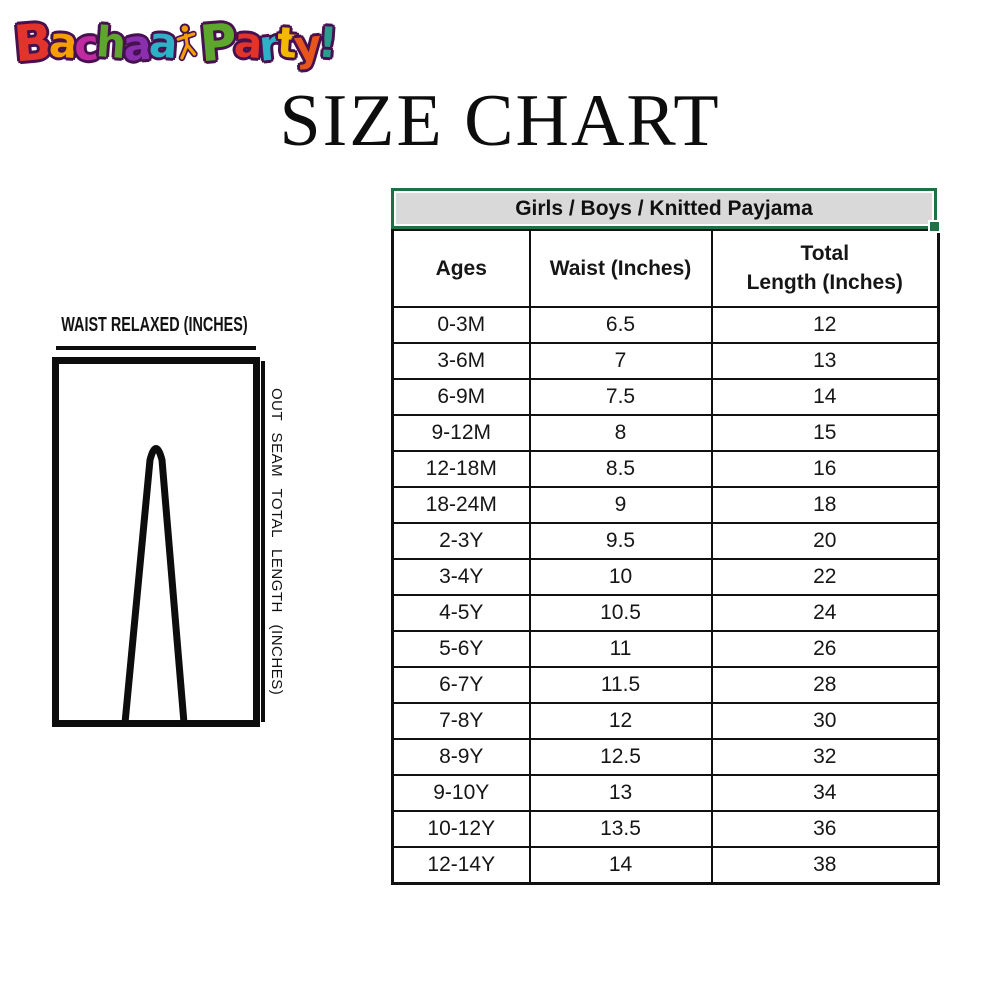 The width and height of the screenshot is (1000, 1000). What do you see at coordinates (156, 542) in the screenshot?
I see `pajama-outline-figure` at bounding box center [156, 542].